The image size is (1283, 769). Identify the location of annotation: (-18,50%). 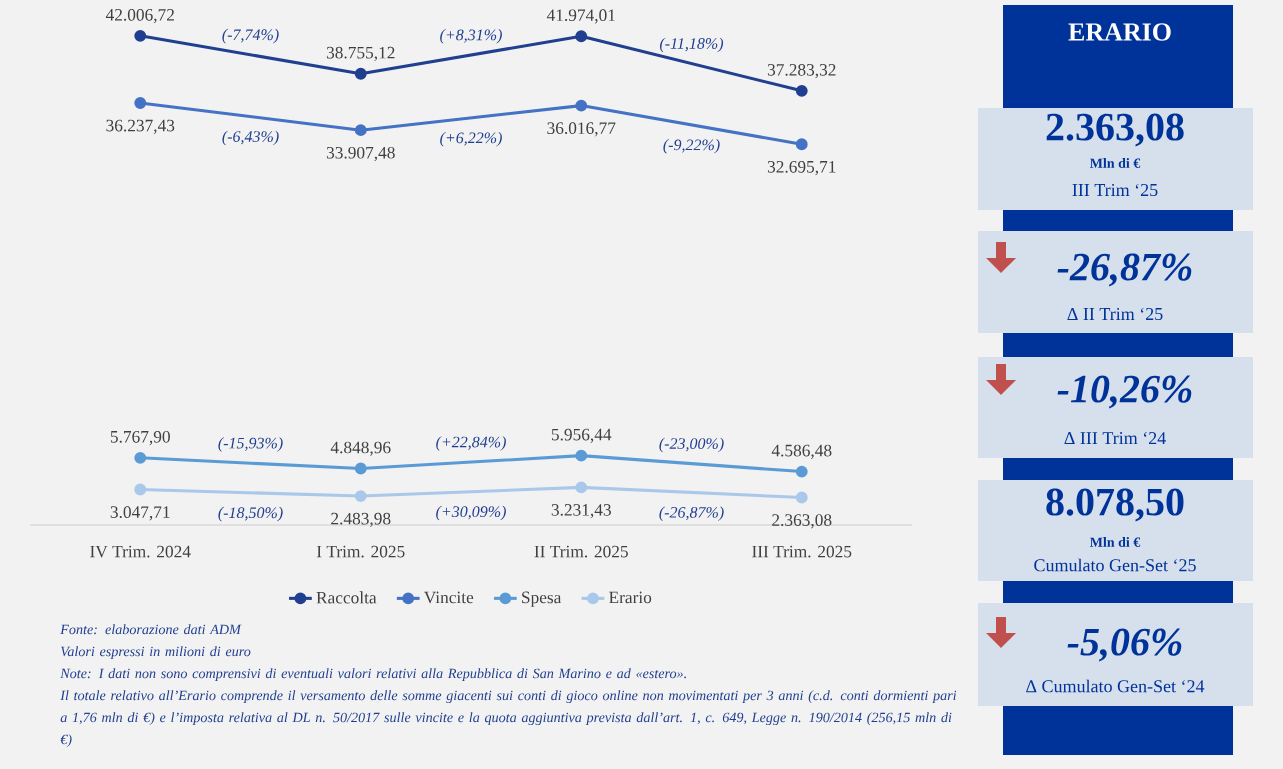
(250, 514).